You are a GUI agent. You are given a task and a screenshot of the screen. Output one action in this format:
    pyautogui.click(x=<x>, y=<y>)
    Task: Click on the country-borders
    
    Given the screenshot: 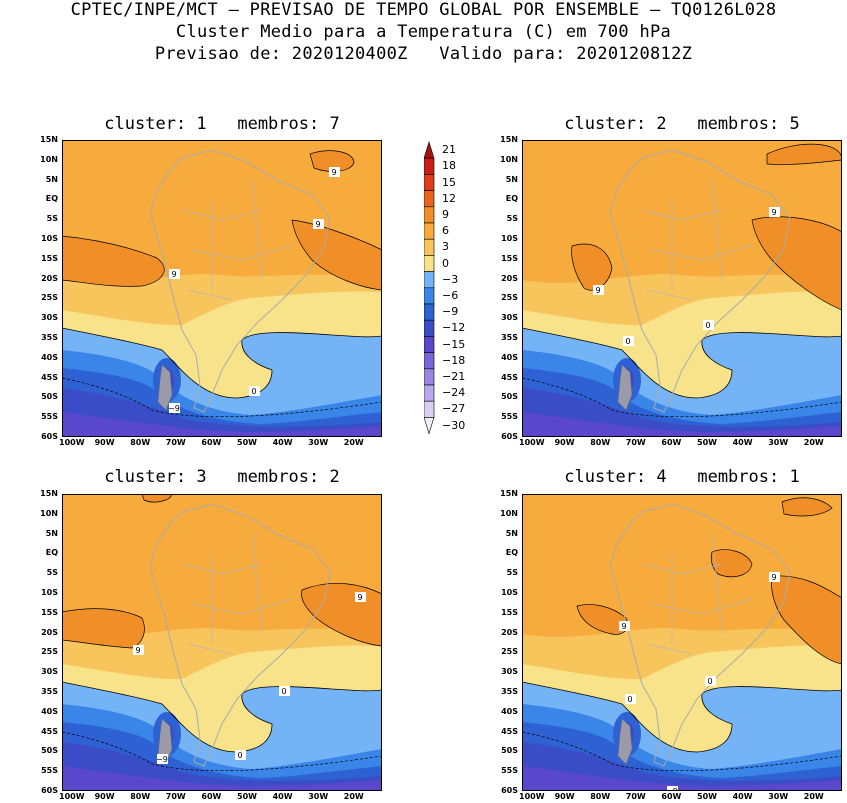 What is the action you would take?
    pyautogui.click(x=237, y=594)
    